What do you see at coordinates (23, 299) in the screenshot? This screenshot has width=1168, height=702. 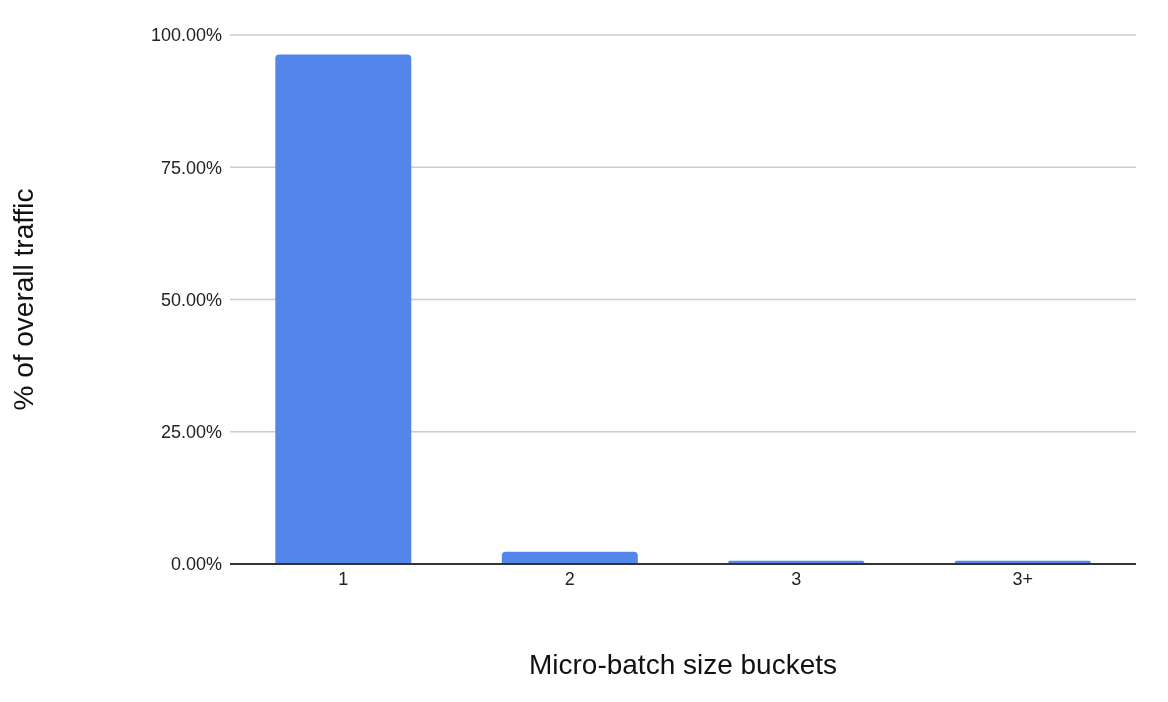 I see `y-axis-title: % of overall traffic` at bounding box center [23, 299].